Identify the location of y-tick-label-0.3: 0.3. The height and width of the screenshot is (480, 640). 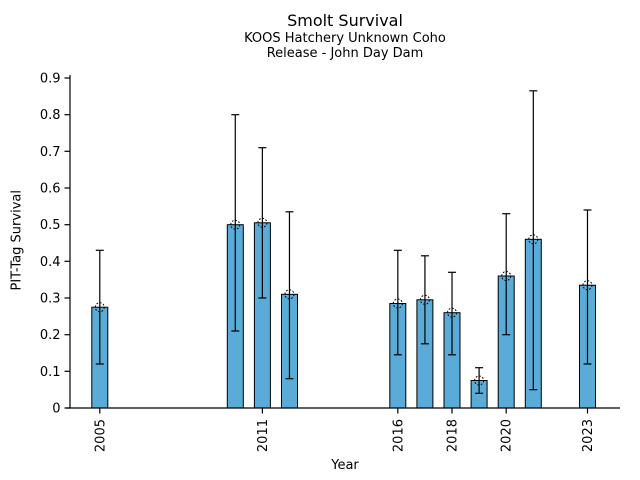
(50, 299).